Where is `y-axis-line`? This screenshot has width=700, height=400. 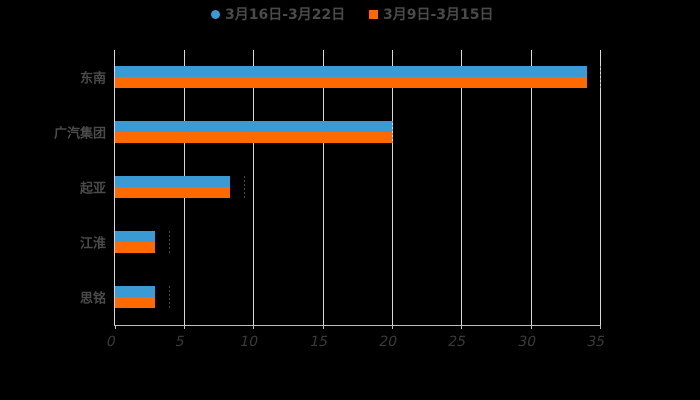
y-axis-line is located at coordinates (114, 188).